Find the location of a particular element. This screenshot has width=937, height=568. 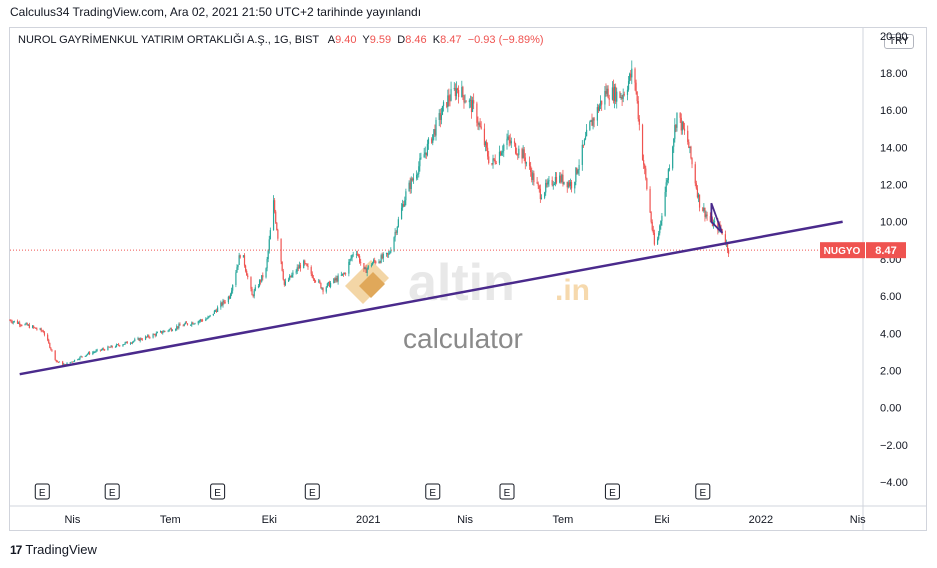

high-label: Y is located at coordinates (366, 40).